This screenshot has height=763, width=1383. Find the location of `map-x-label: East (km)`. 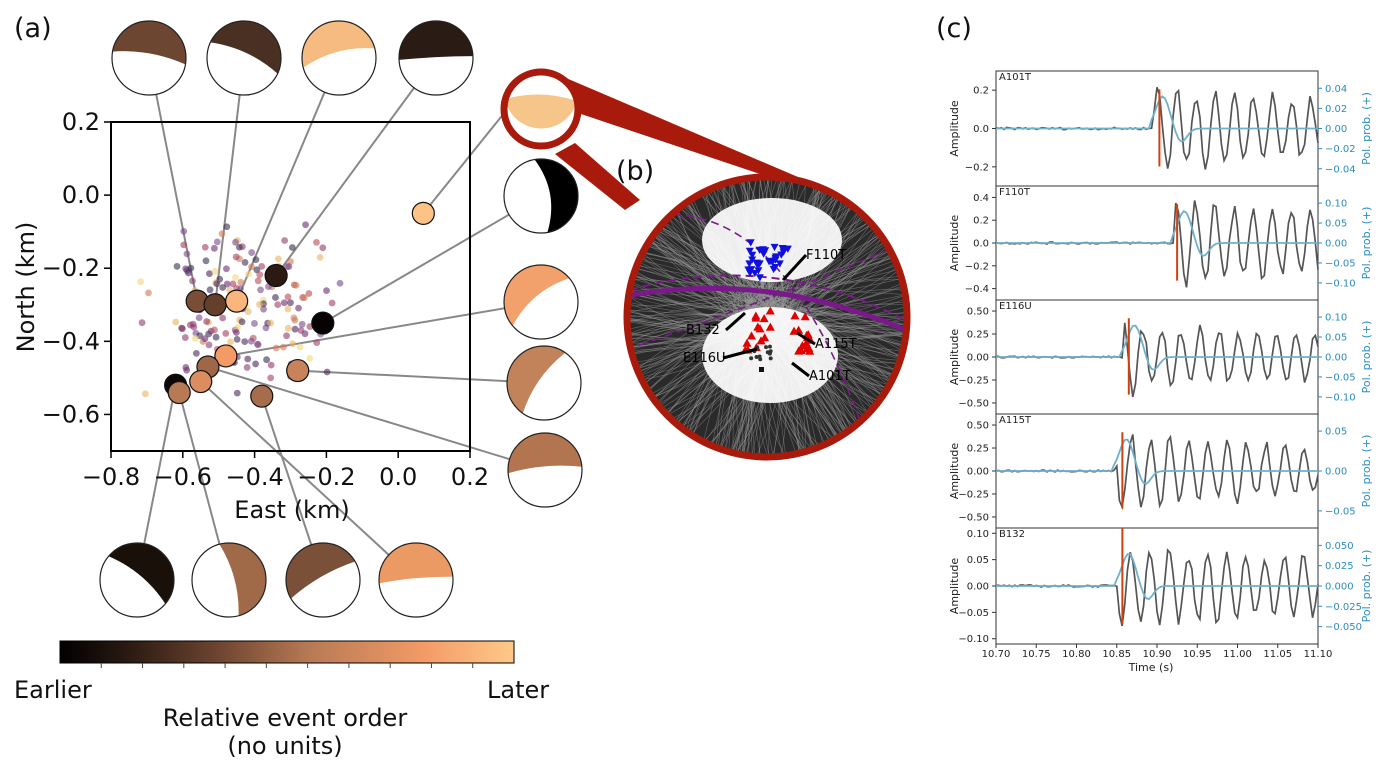

map-x-label: East (km) is located at coordinates (291, 510).